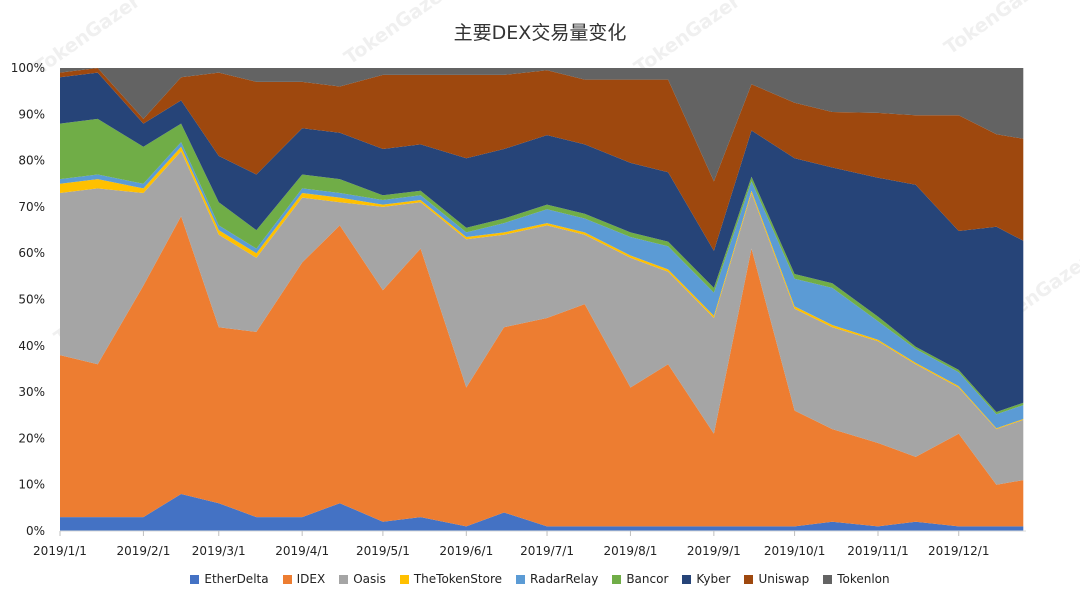  I want to click on series-area-etherdelta, so click(542, 512).